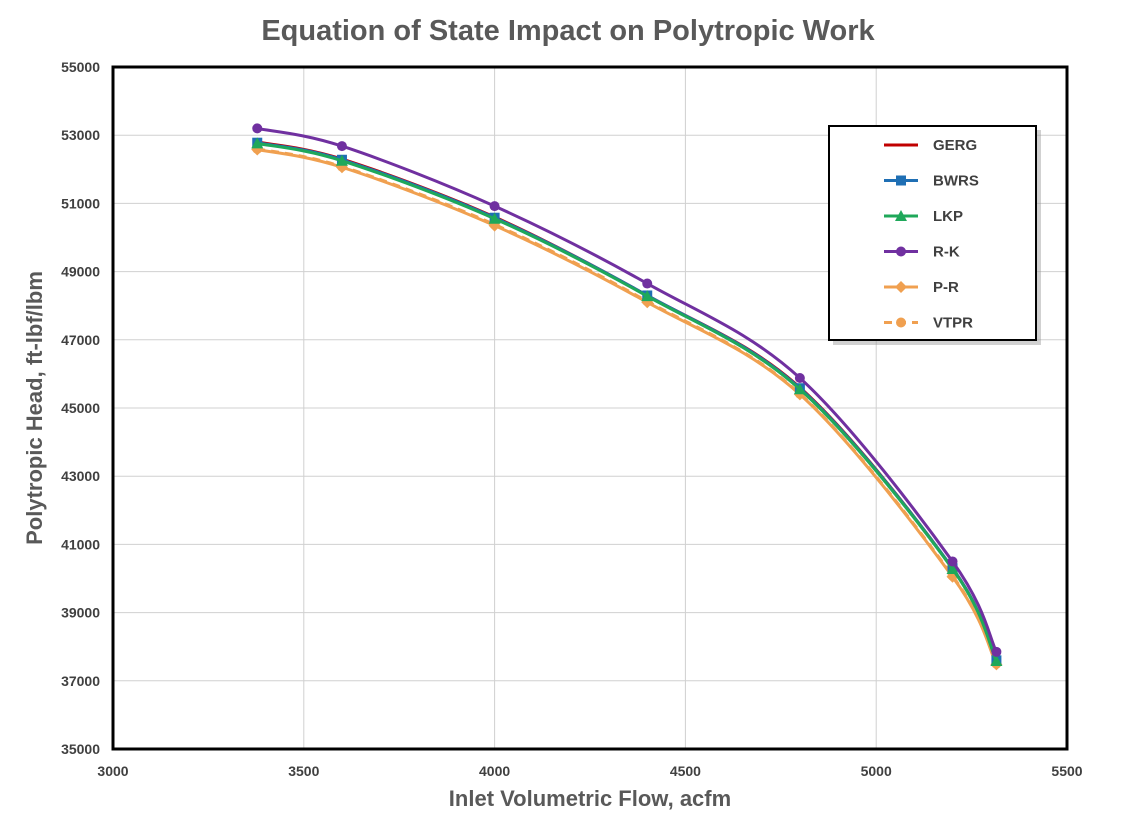 This screenshot has width=1137, height=825. What do you see at coordinates (921, 287) in the screenshot?
I see `legend-item-p-r: P-R` at bounding box center [921, 287].